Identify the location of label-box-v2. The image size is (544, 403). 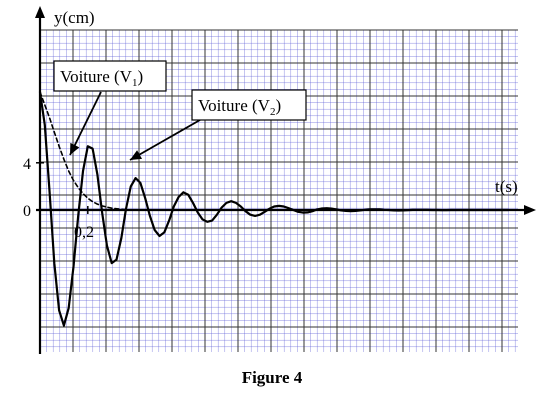
(249, 105).